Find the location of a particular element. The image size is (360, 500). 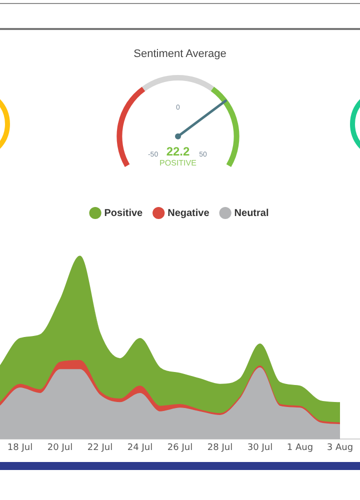

x-tick-label: 20 Jul is located at coordinates (60, 447).